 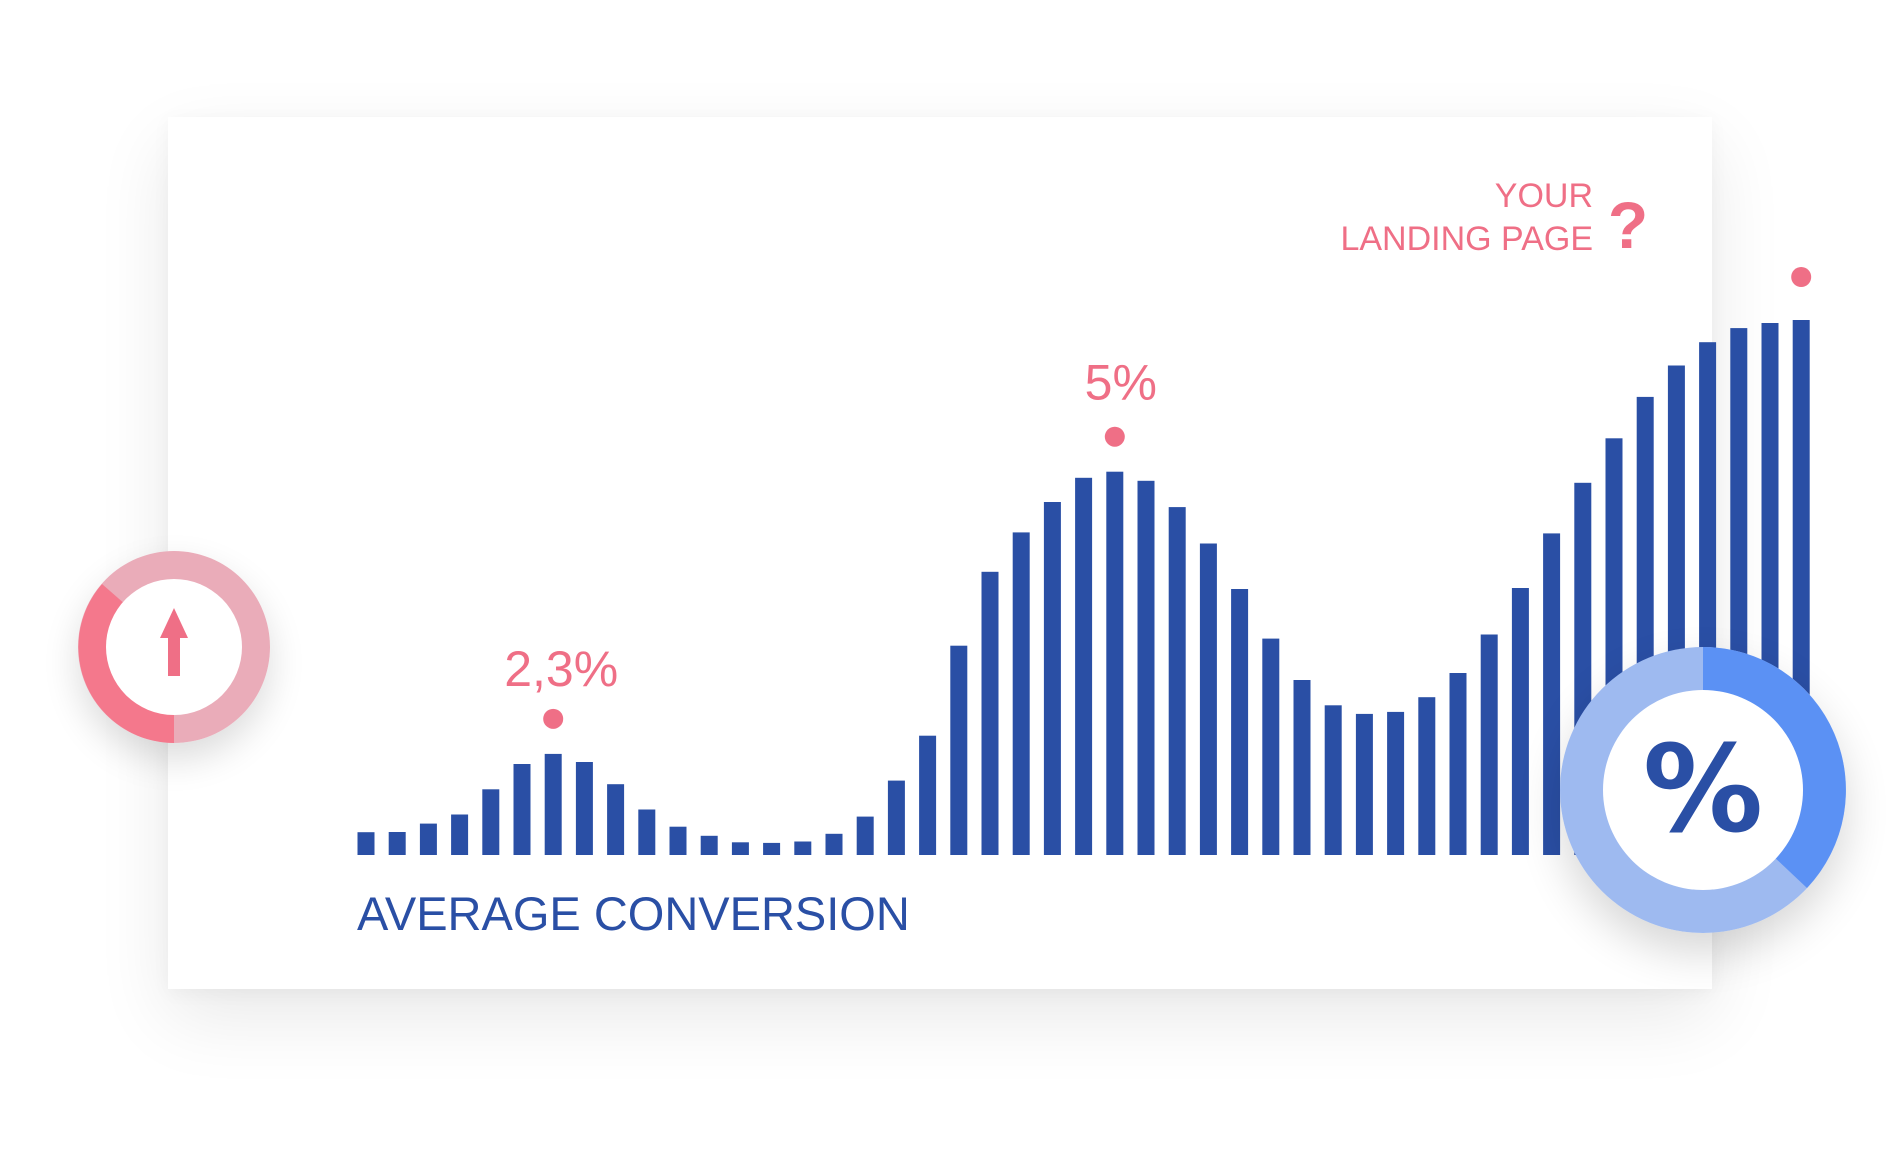 What do you see at coordinates (1544, 196) in the screenshot?
I see `landing-label-line-1: YOUR` at bounding box center [1544, 196].